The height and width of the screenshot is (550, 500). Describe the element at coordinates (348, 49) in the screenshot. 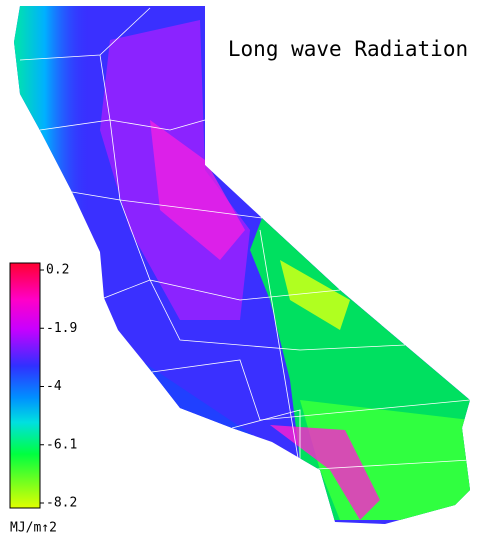

I see `map-title: Long wave Radiation` at that location.